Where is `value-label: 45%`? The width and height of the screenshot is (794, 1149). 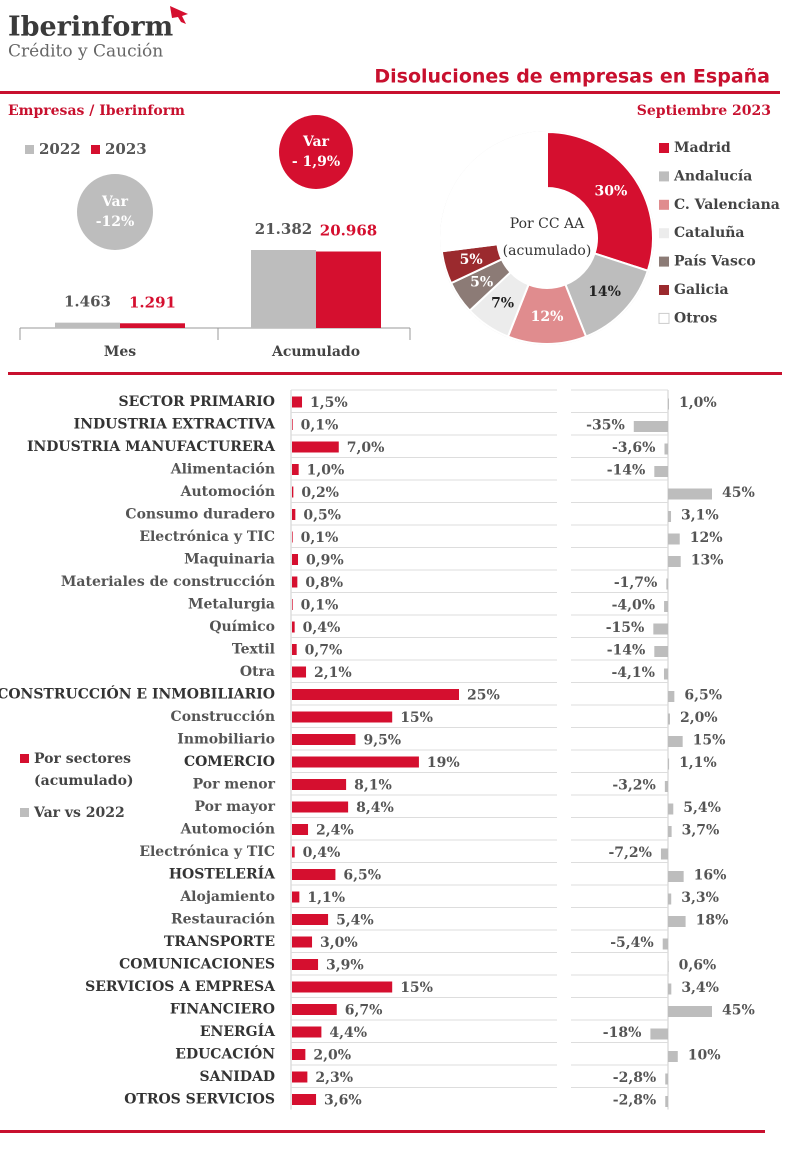 value-label: 45% is located at coordinates (738, 1011).